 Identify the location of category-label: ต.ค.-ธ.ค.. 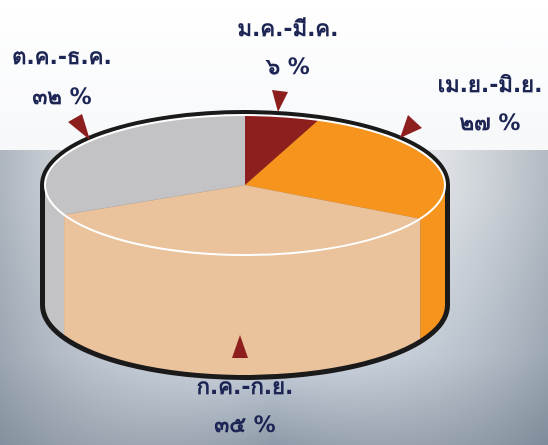
(62, 57).